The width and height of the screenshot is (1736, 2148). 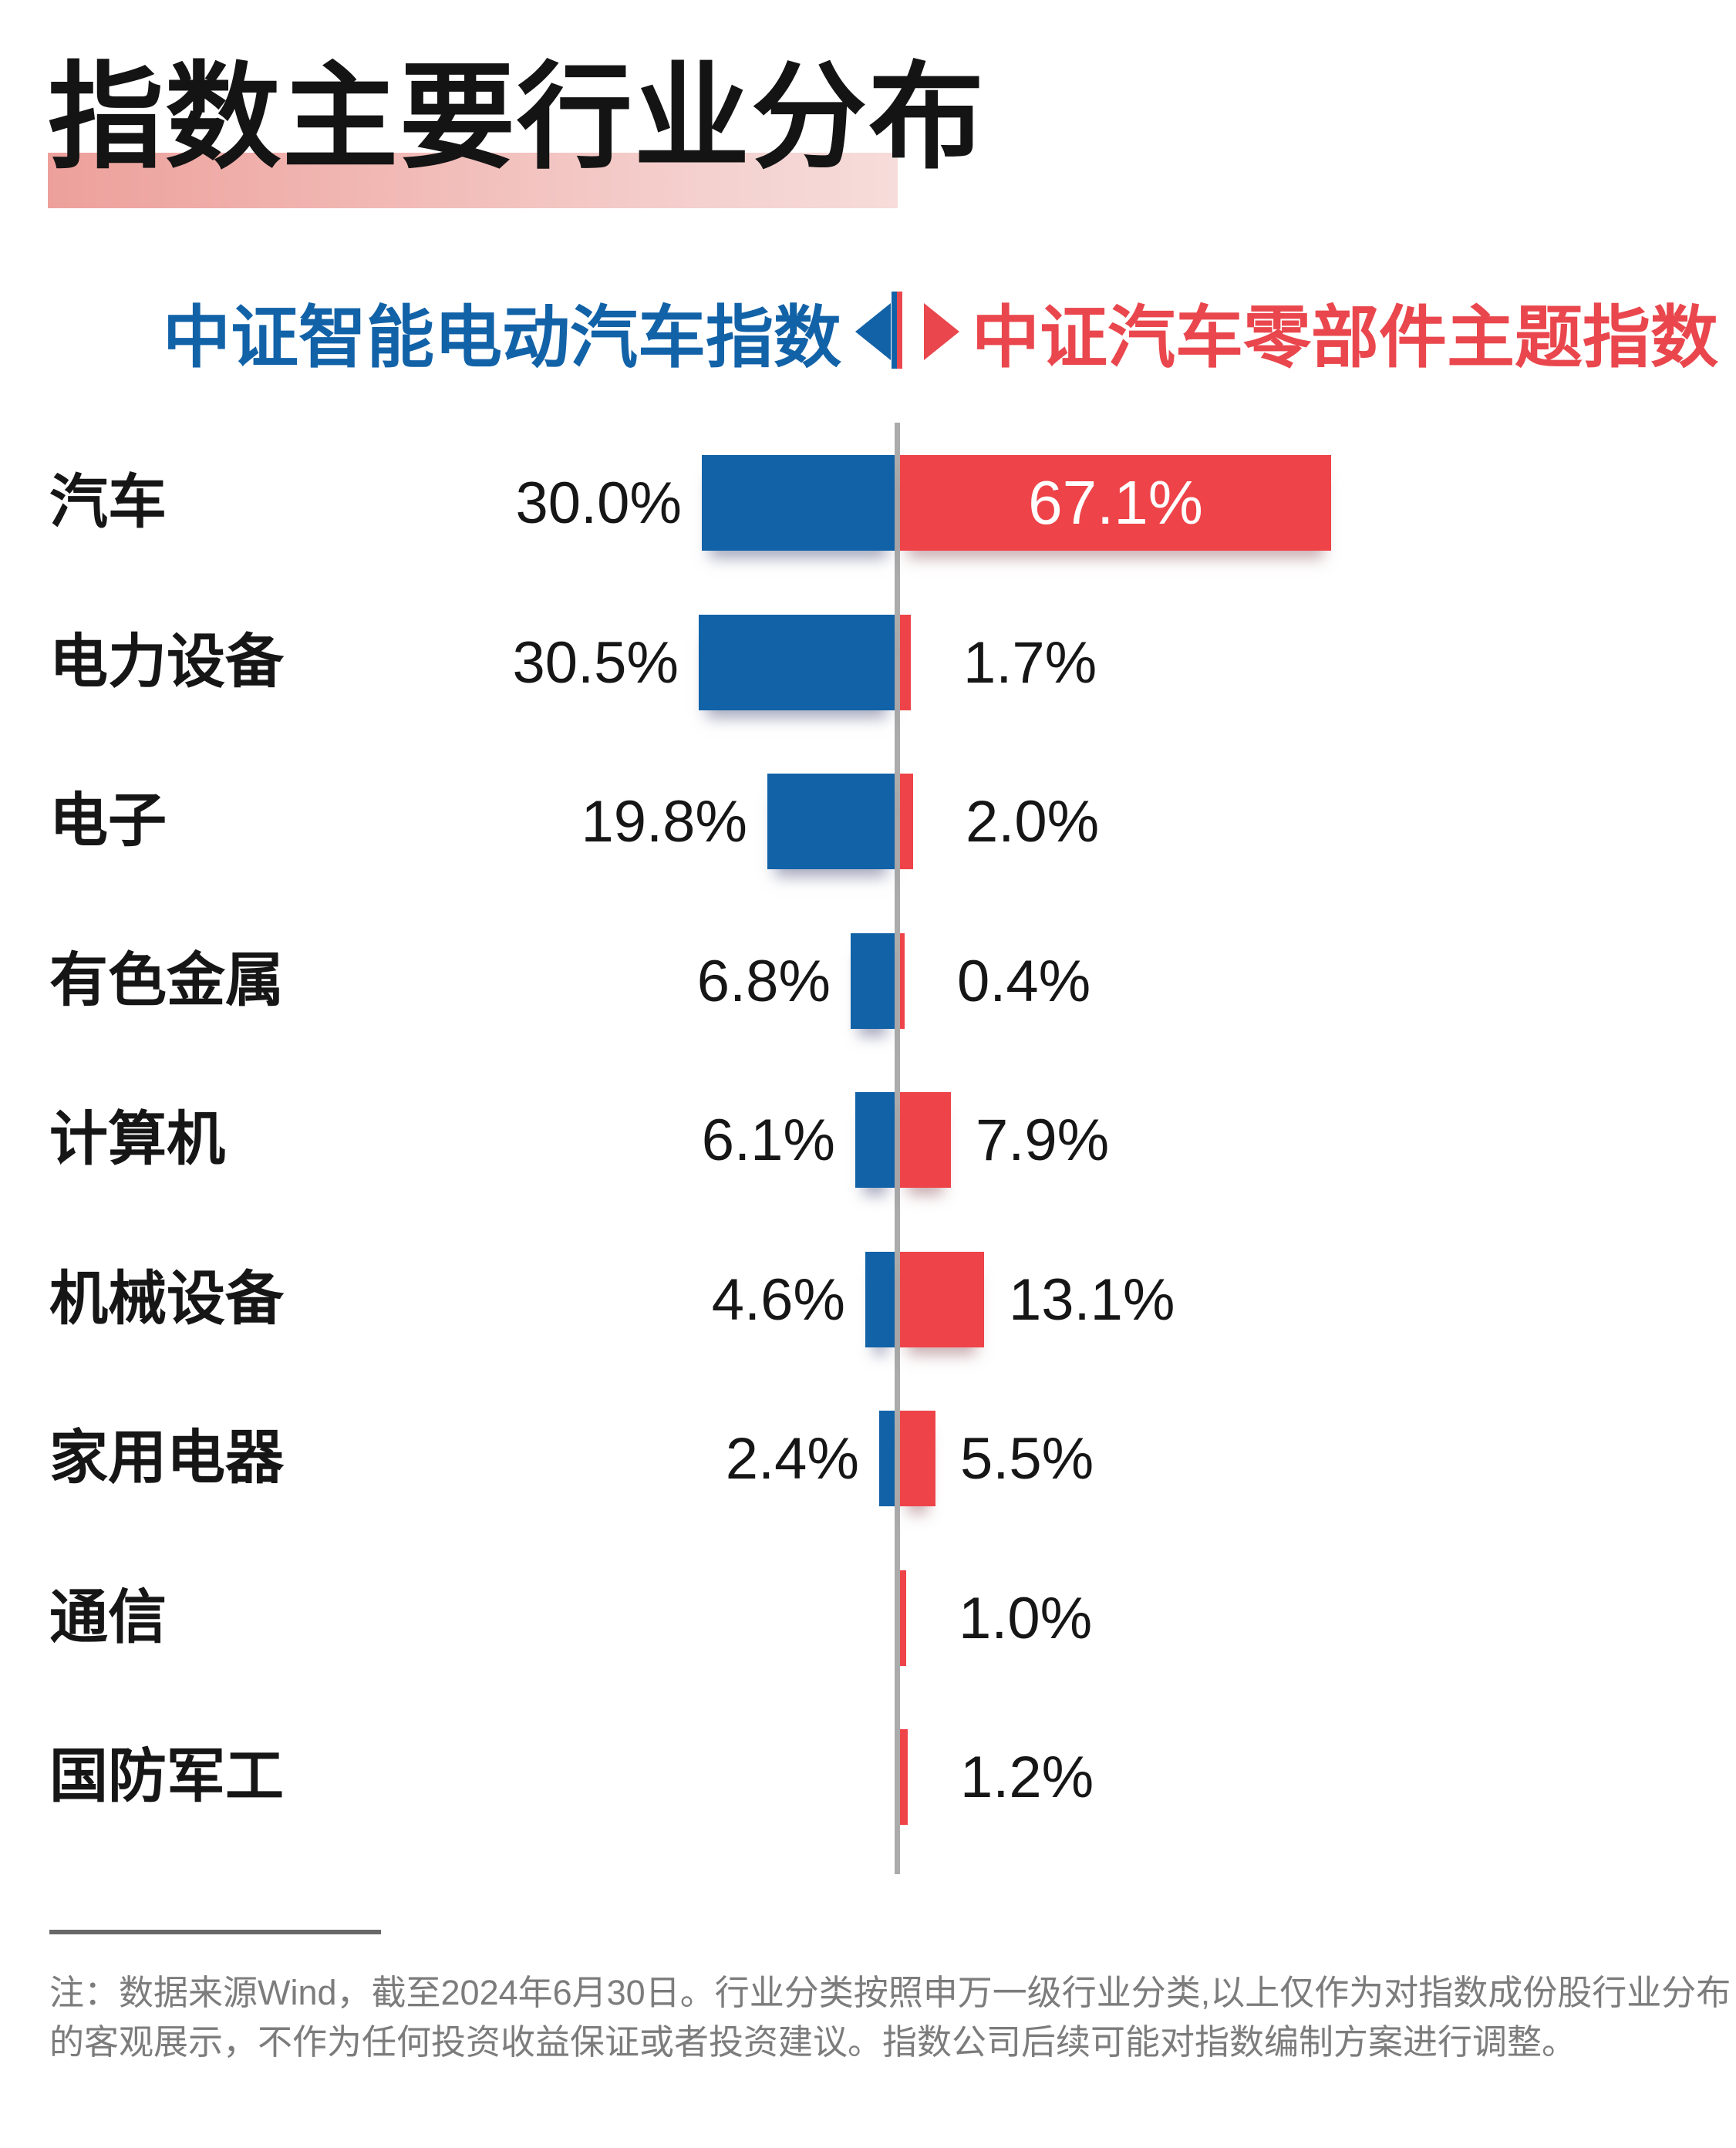 I want to click on title-block: 指数主要行业分布, so click(x=868, y=123).